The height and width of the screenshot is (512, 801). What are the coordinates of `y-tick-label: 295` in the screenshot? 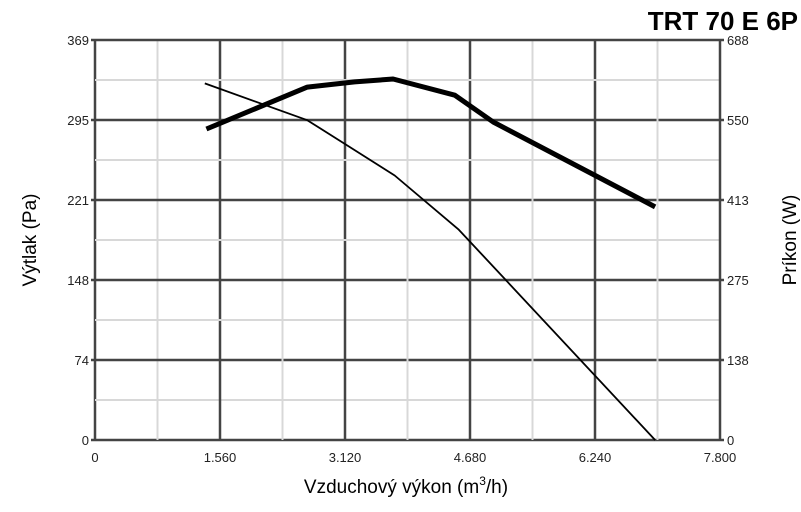 It's located at (78, 120).